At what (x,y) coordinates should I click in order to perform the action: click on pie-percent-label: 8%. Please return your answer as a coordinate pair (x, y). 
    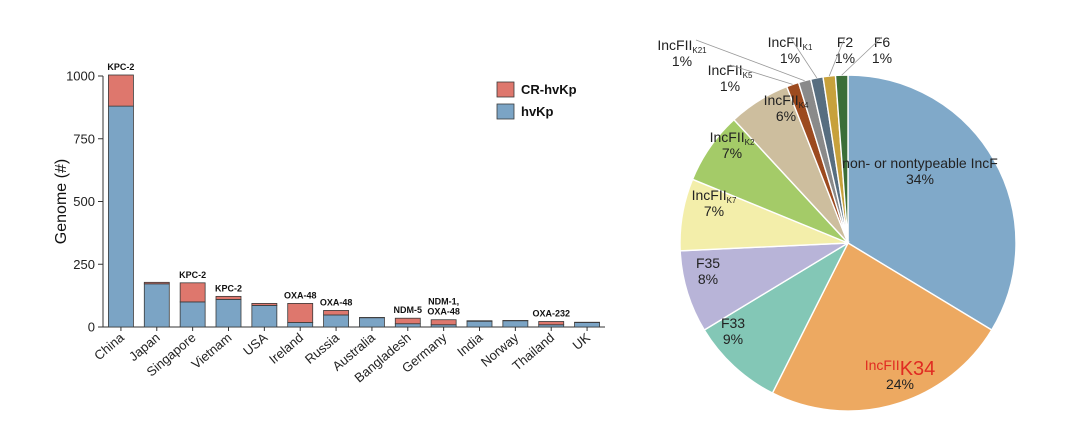
    Looking at the image, I should click on (708, 279).